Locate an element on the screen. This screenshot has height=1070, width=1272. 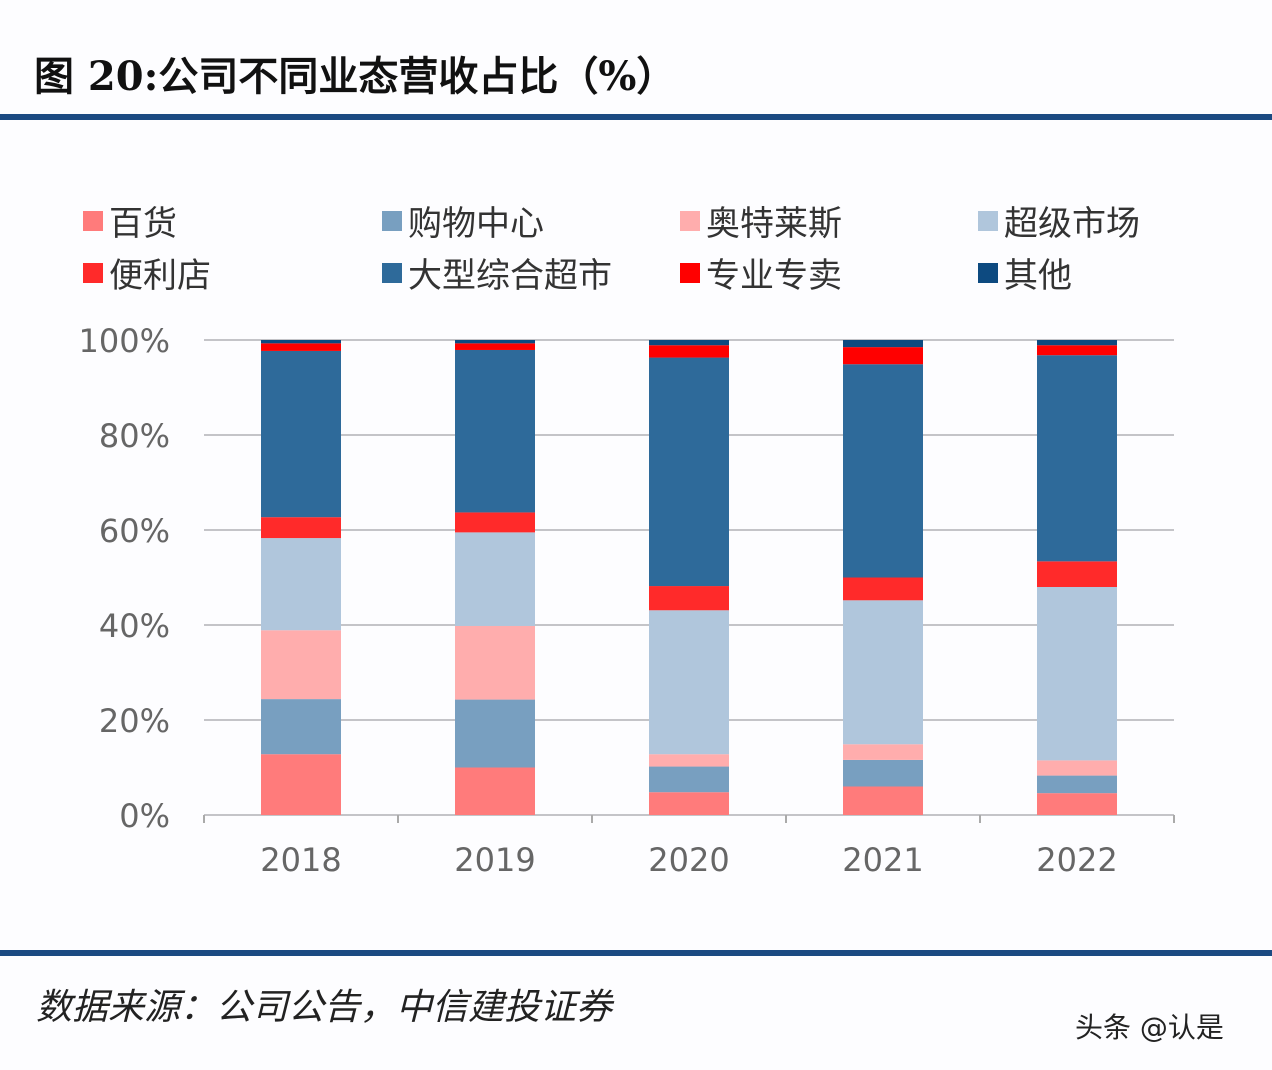
legend-label: 便利店 is located at coordinates (160, 276).